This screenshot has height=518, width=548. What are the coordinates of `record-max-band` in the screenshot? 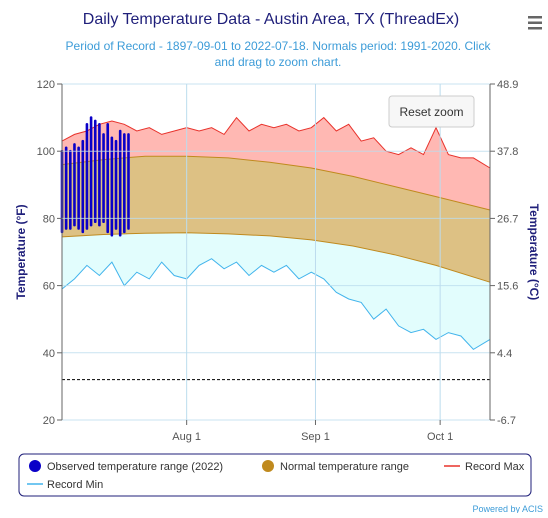 It's located at (276, 163).